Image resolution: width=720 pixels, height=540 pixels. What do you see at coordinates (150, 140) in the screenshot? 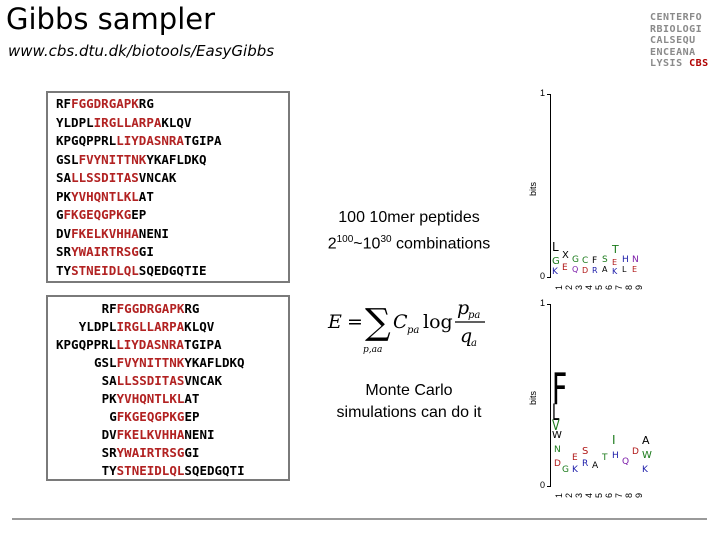
I see `sequence-motif: LIYDASNRA` at bounding box center [150, 140].